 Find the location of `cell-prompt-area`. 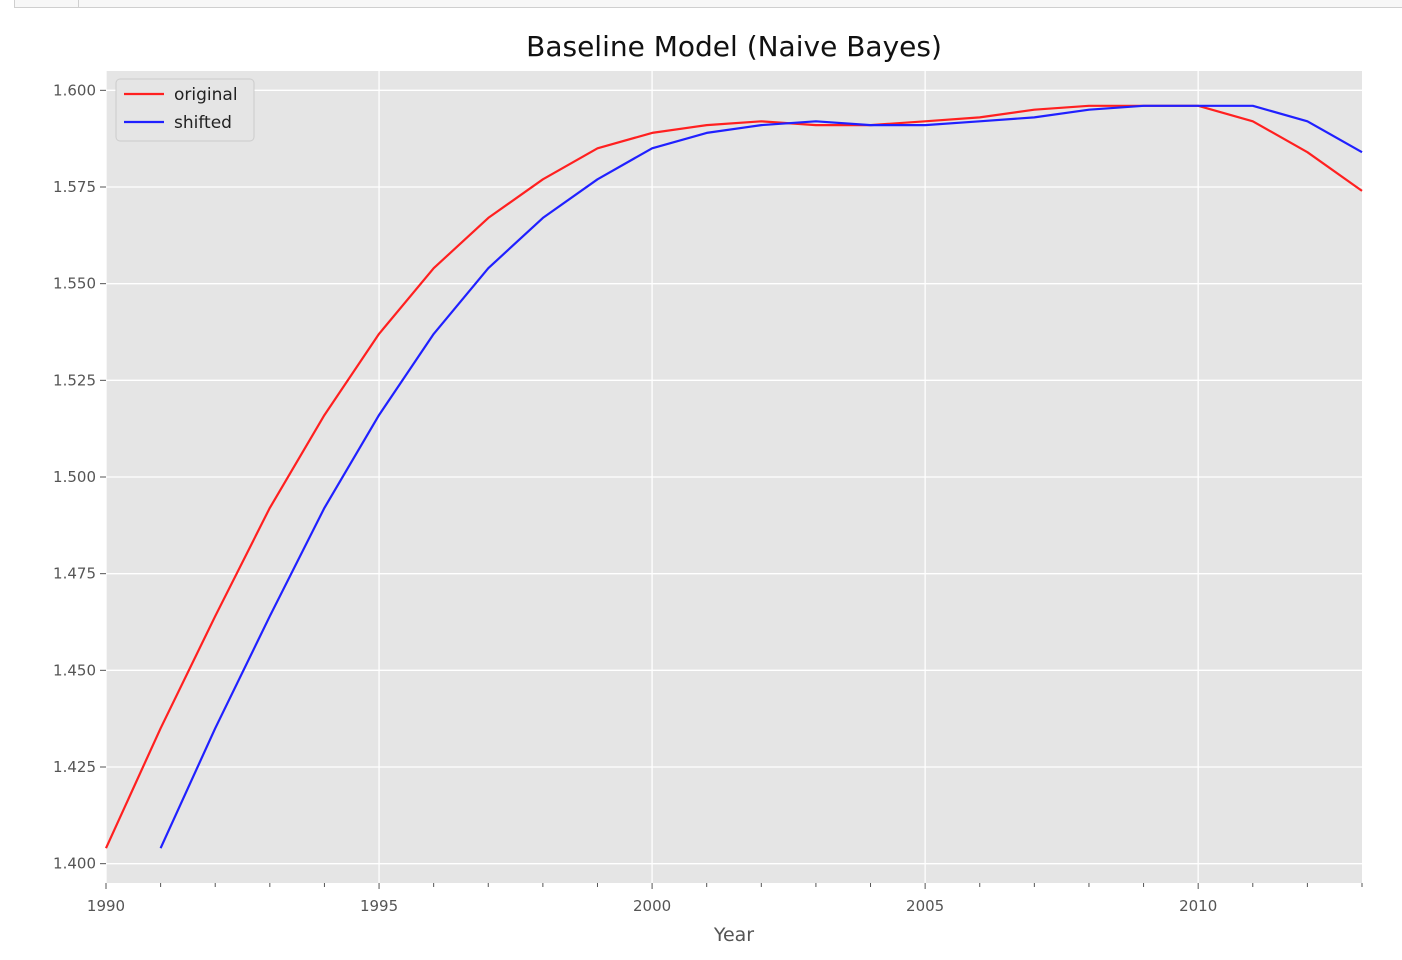

cell-prompt-area is located at coordinates (46, 4).